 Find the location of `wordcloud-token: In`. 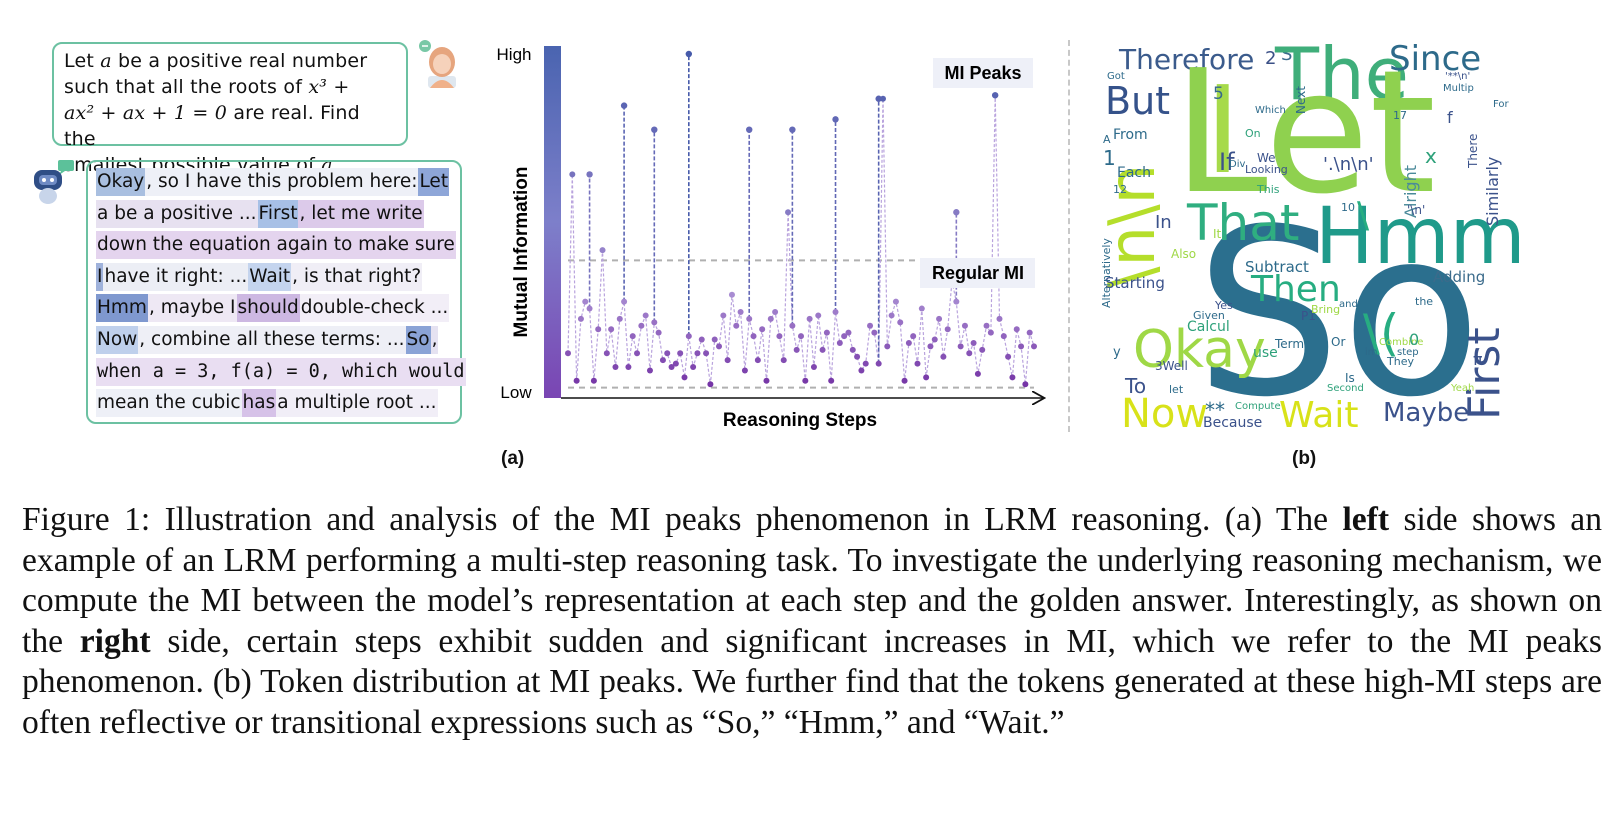

wordcloud-token: In is located at coordinates (1163, 222).